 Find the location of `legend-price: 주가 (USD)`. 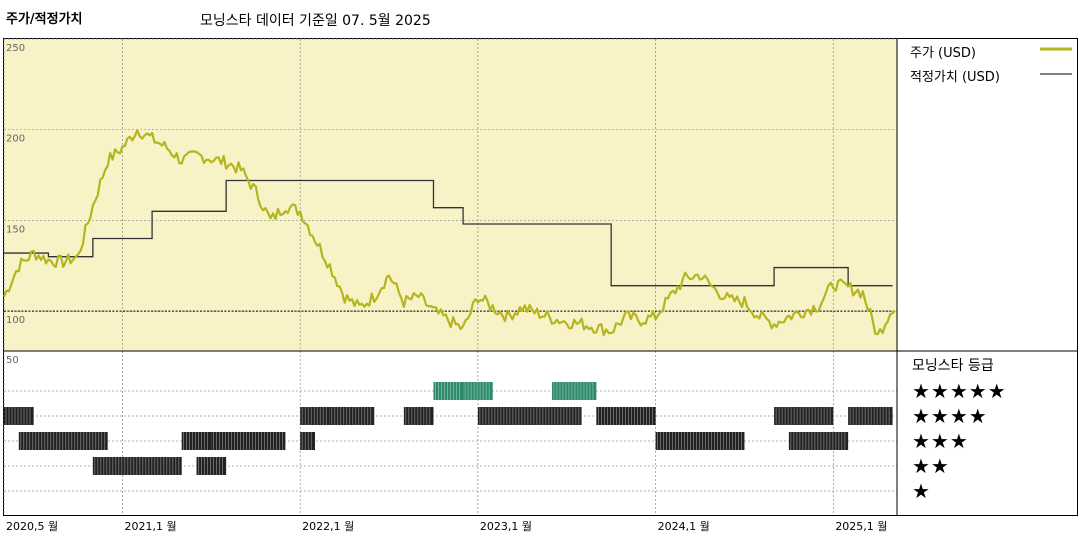

legend-price: 주가 (USD) is located at coordinates (943, 51).